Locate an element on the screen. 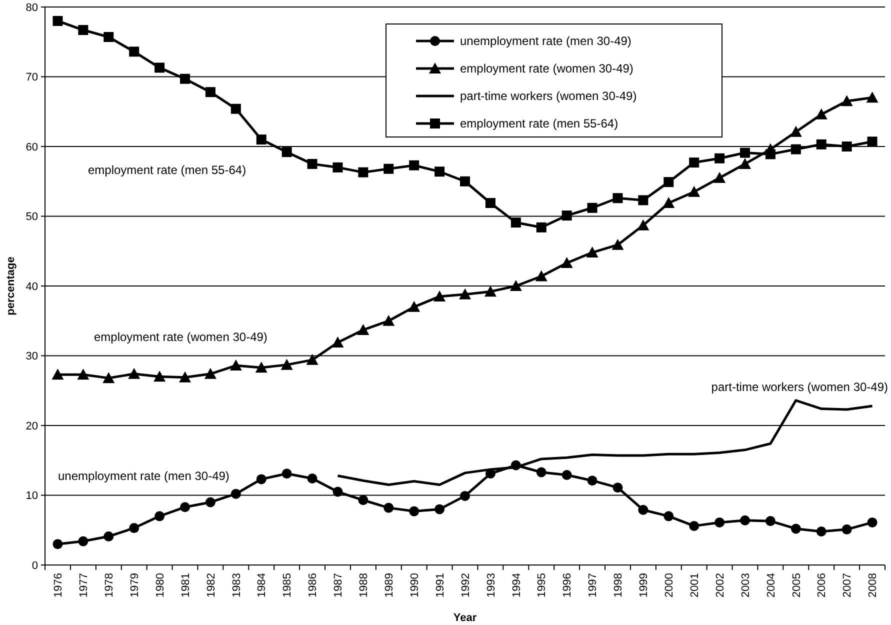  x-tick-label: 2001 is located at coordinates (694, 585).